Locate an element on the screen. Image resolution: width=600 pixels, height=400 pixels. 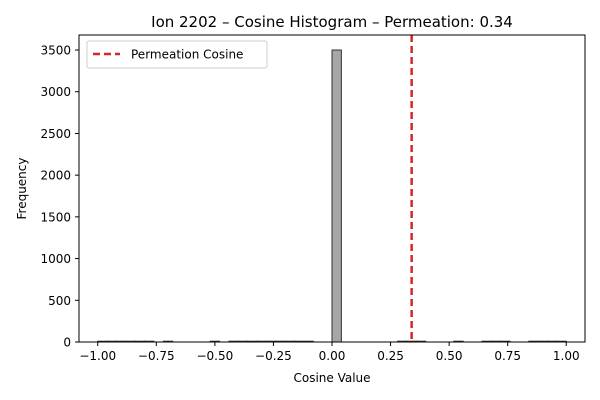
x-tick-label: 0.25 is located at coordinates (390, 356).